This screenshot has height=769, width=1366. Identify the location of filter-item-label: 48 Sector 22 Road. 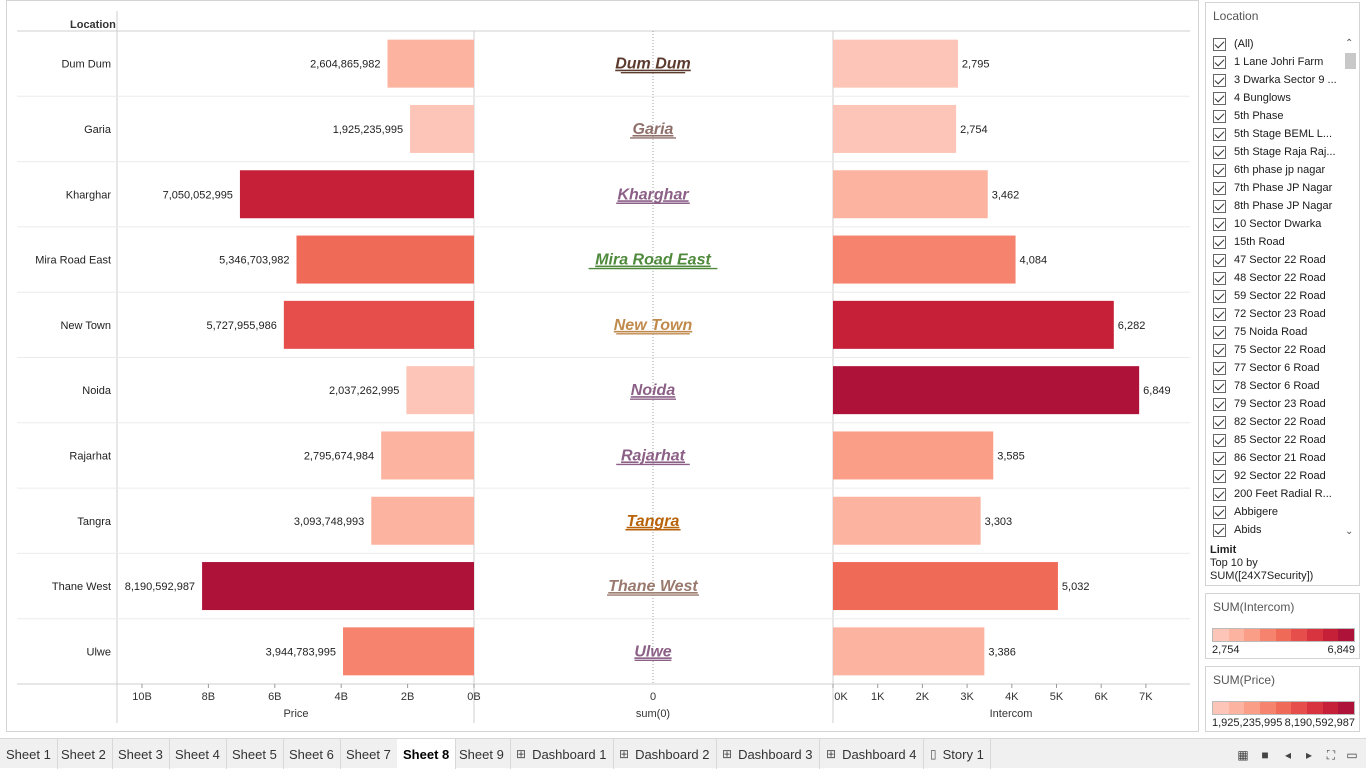
(1280, 278).